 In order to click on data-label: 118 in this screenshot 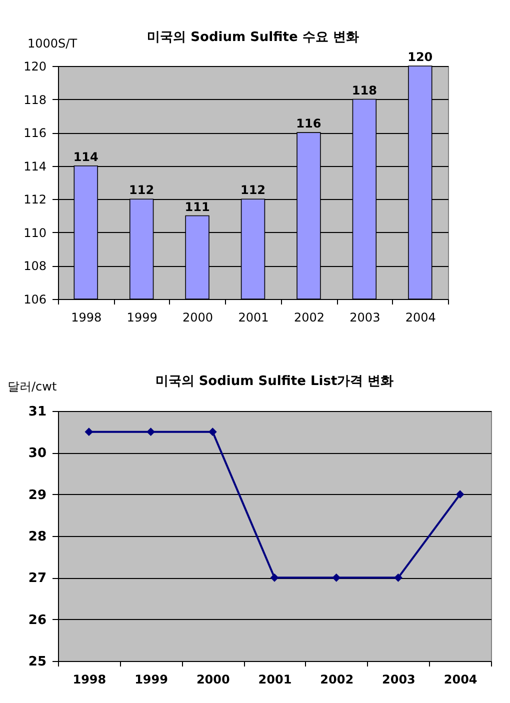, I will do `click(364, 90)`.